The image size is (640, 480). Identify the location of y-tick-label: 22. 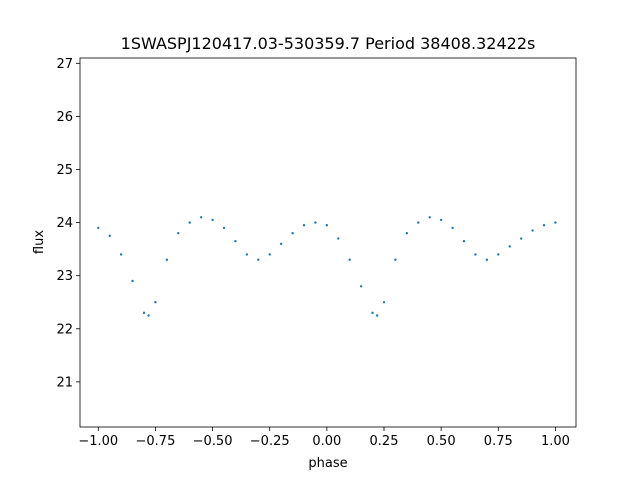
(64, 329).